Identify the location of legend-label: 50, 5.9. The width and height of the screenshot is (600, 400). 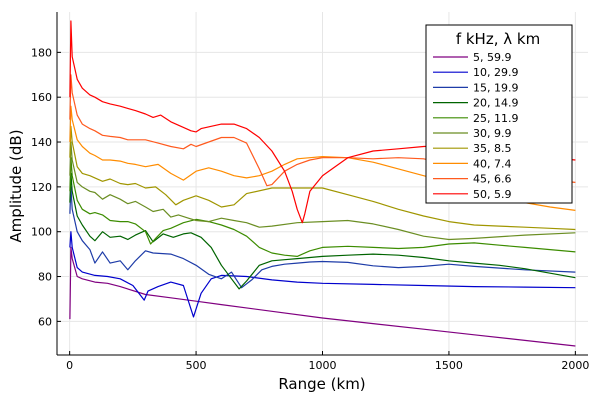
(492, 194).